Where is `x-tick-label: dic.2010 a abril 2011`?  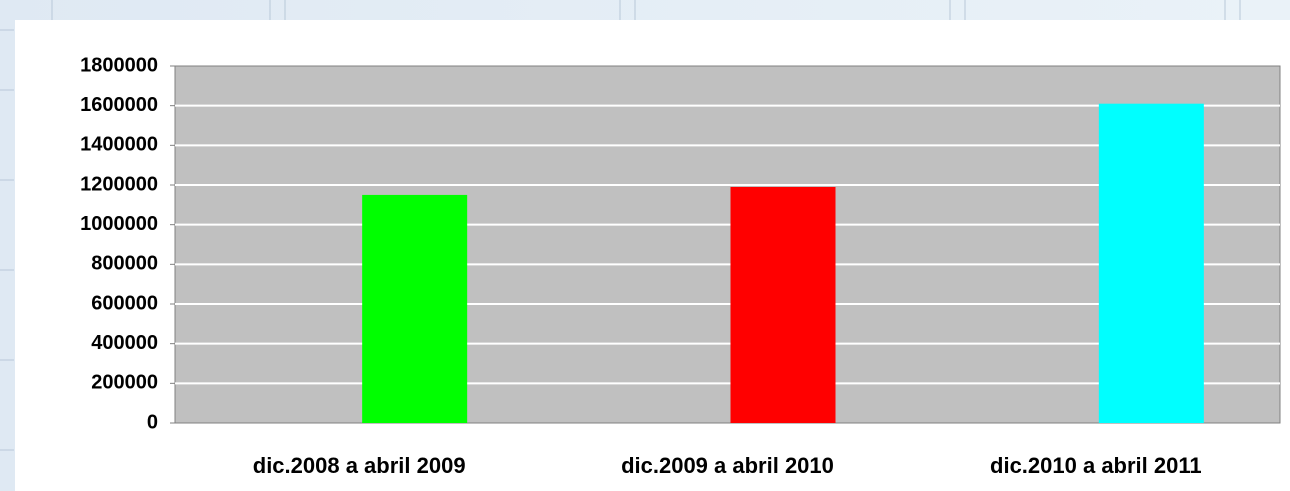 x-tick-label: dic.2010 a abril 2011 is located at coordinates (1096, 465).